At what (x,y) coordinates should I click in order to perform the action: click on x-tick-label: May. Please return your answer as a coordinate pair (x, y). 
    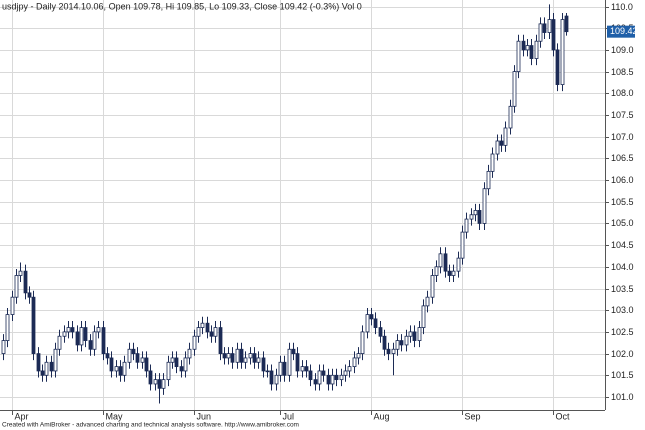
    Looking at the image, I should click on (115, 416).